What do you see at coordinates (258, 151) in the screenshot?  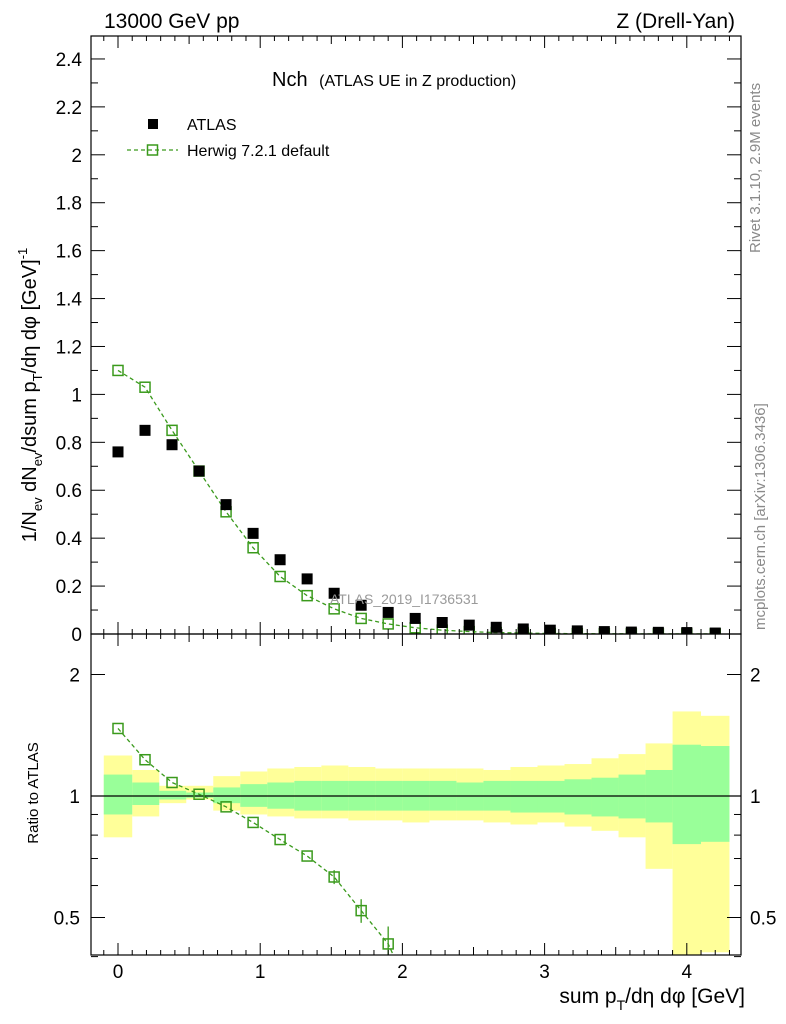 I see `legend-herwig-label: Herwig 7.2.1 default` at bounding box center [258, 151].